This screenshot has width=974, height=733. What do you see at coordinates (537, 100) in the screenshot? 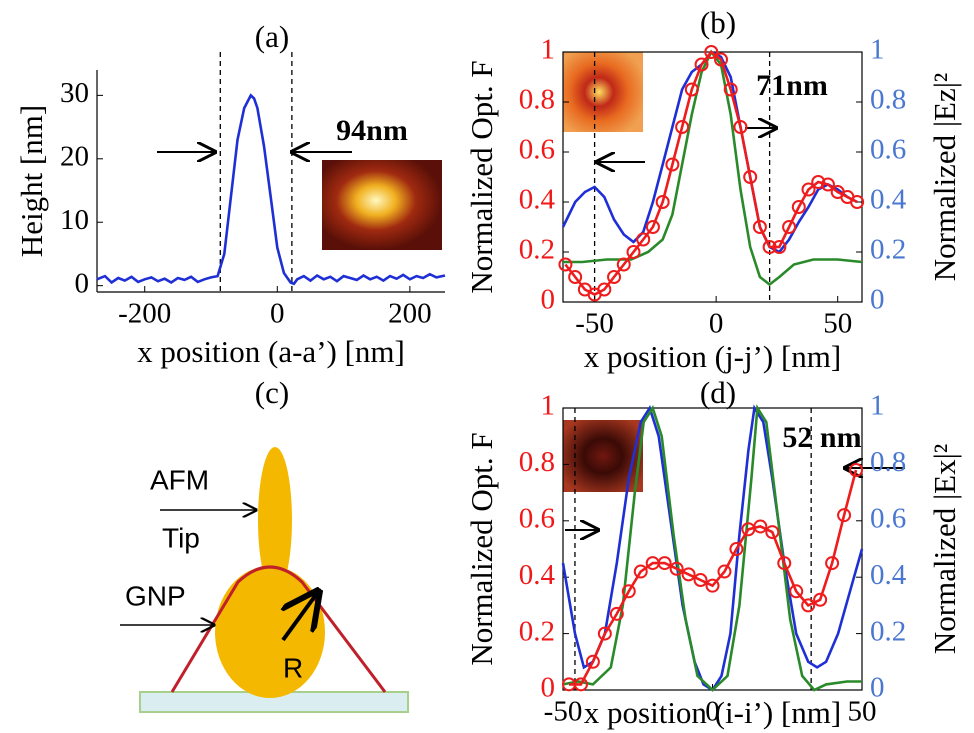
I see `y-tick-label: 0.8` at bounding box center [537, 100].